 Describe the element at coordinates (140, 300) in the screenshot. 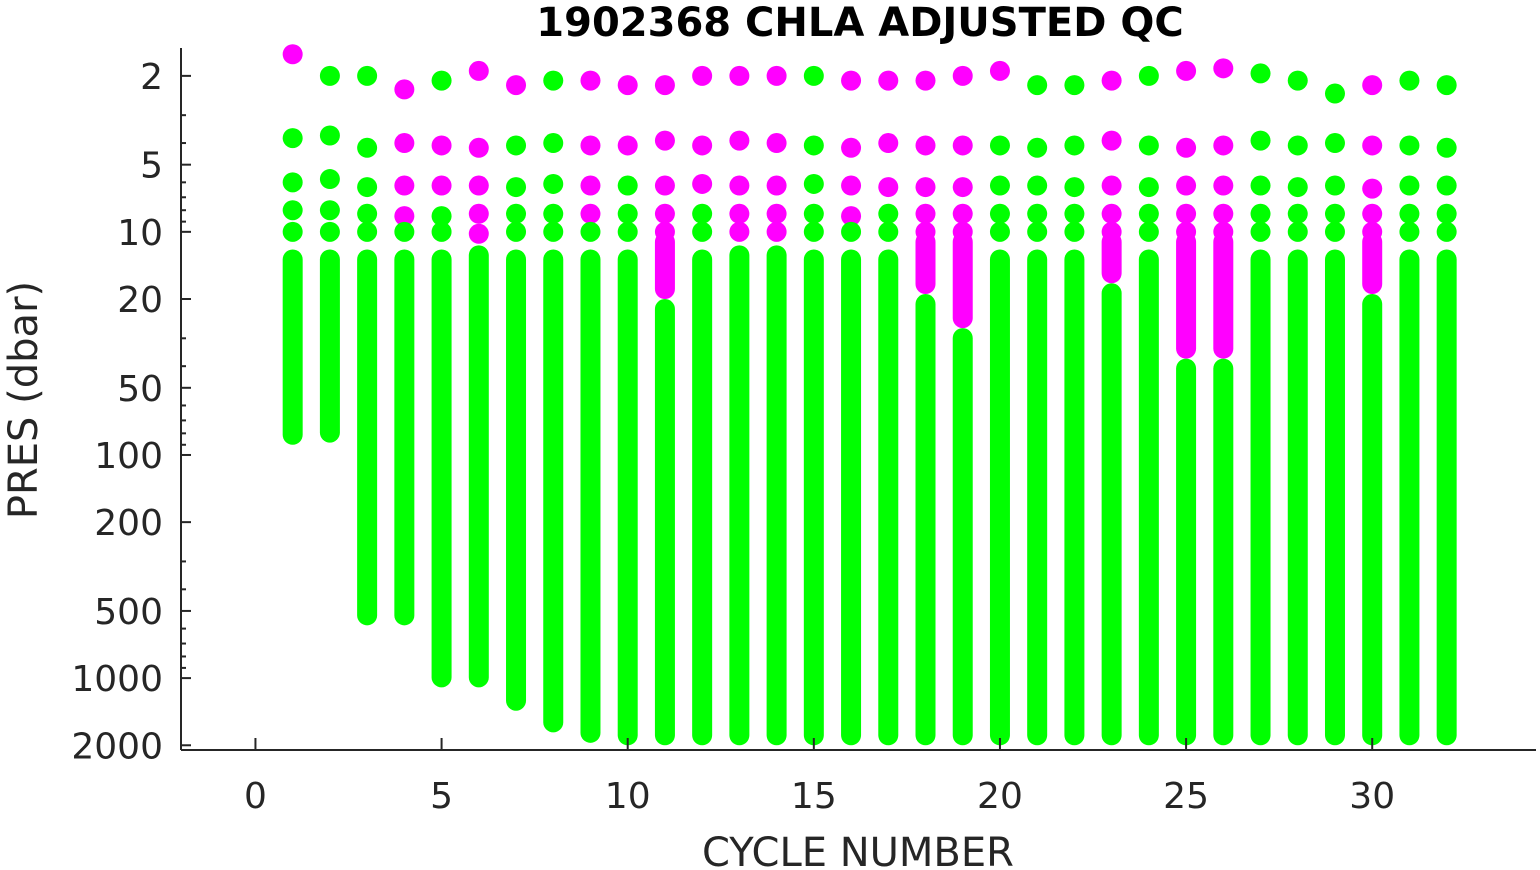

I see `y-tick-label: 20` at that location.